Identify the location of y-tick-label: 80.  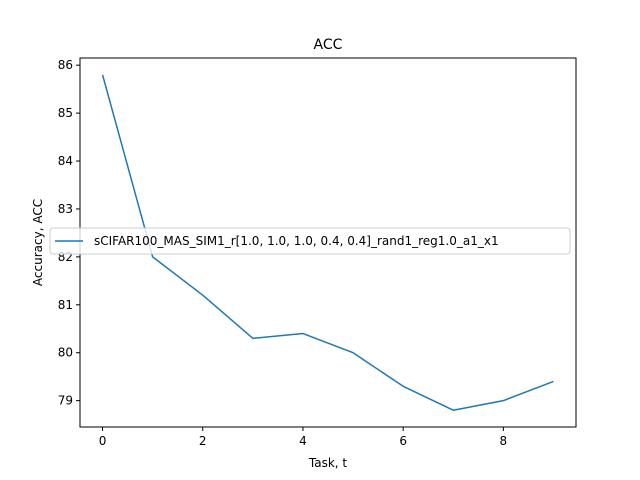
(65, 353).